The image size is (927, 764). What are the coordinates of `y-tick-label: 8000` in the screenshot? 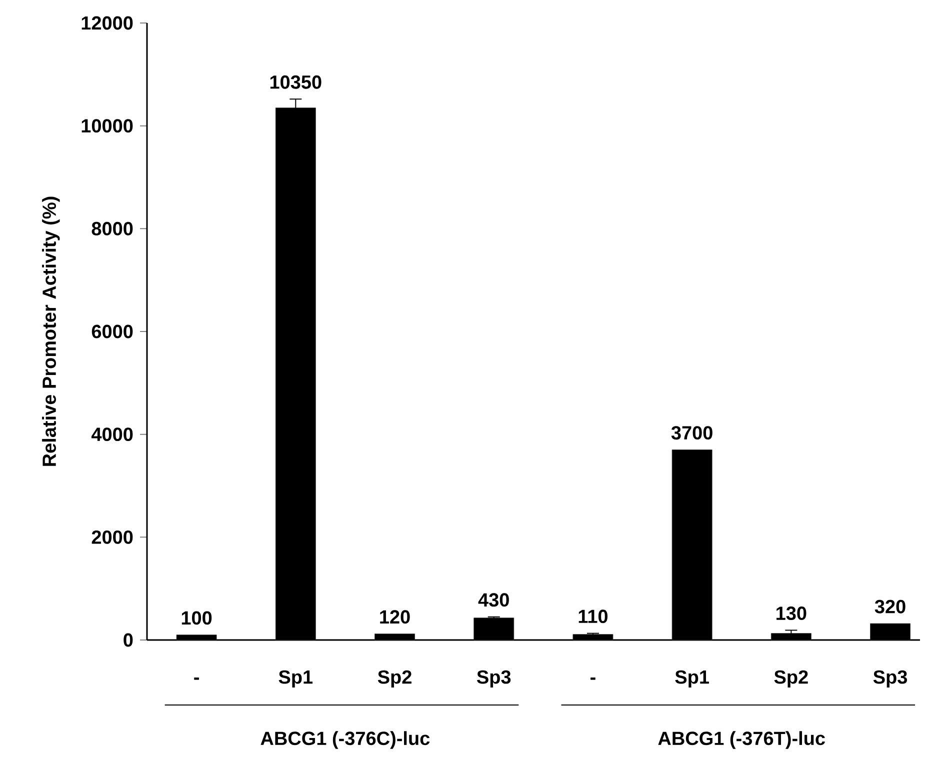 It's located at (112, 229).